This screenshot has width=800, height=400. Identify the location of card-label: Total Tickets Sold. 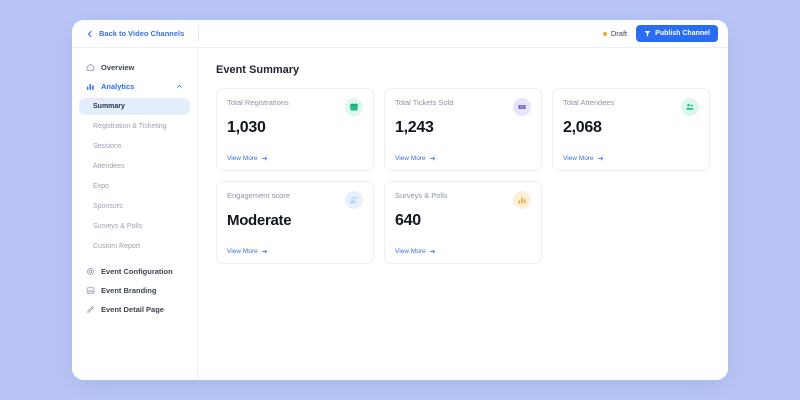
(424, 102).